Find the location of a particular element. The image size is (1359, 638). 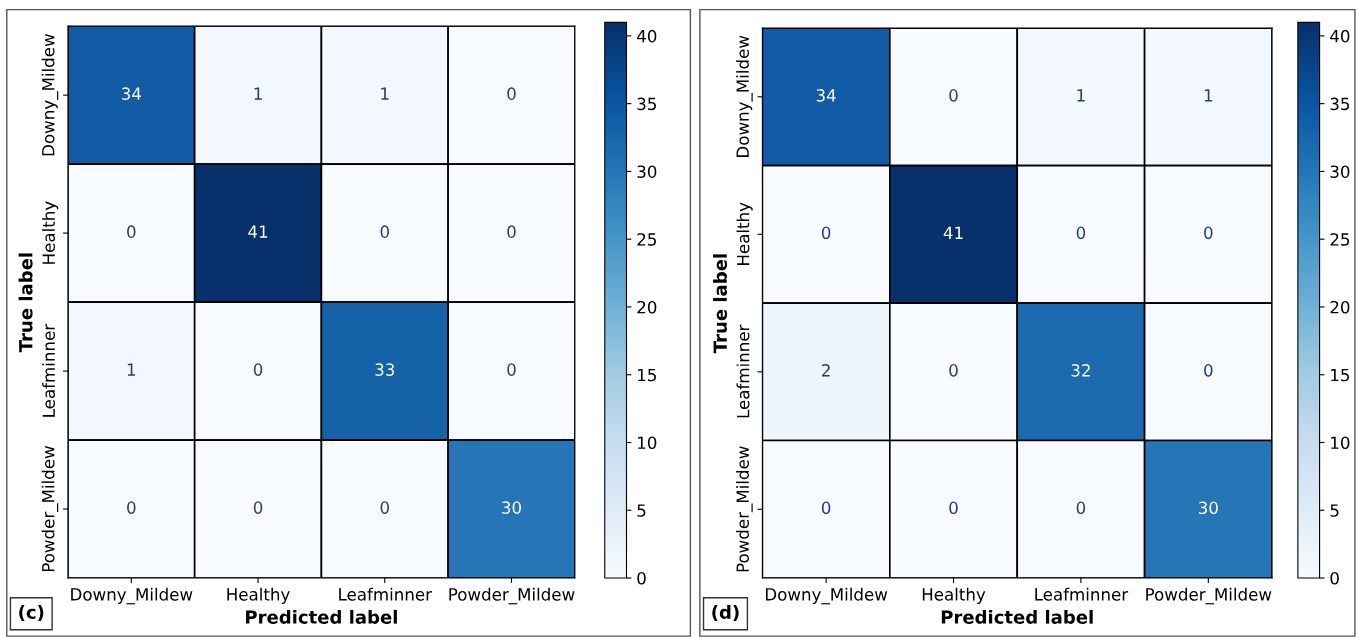

data-label: 2 is located at coordinates (826, 370).